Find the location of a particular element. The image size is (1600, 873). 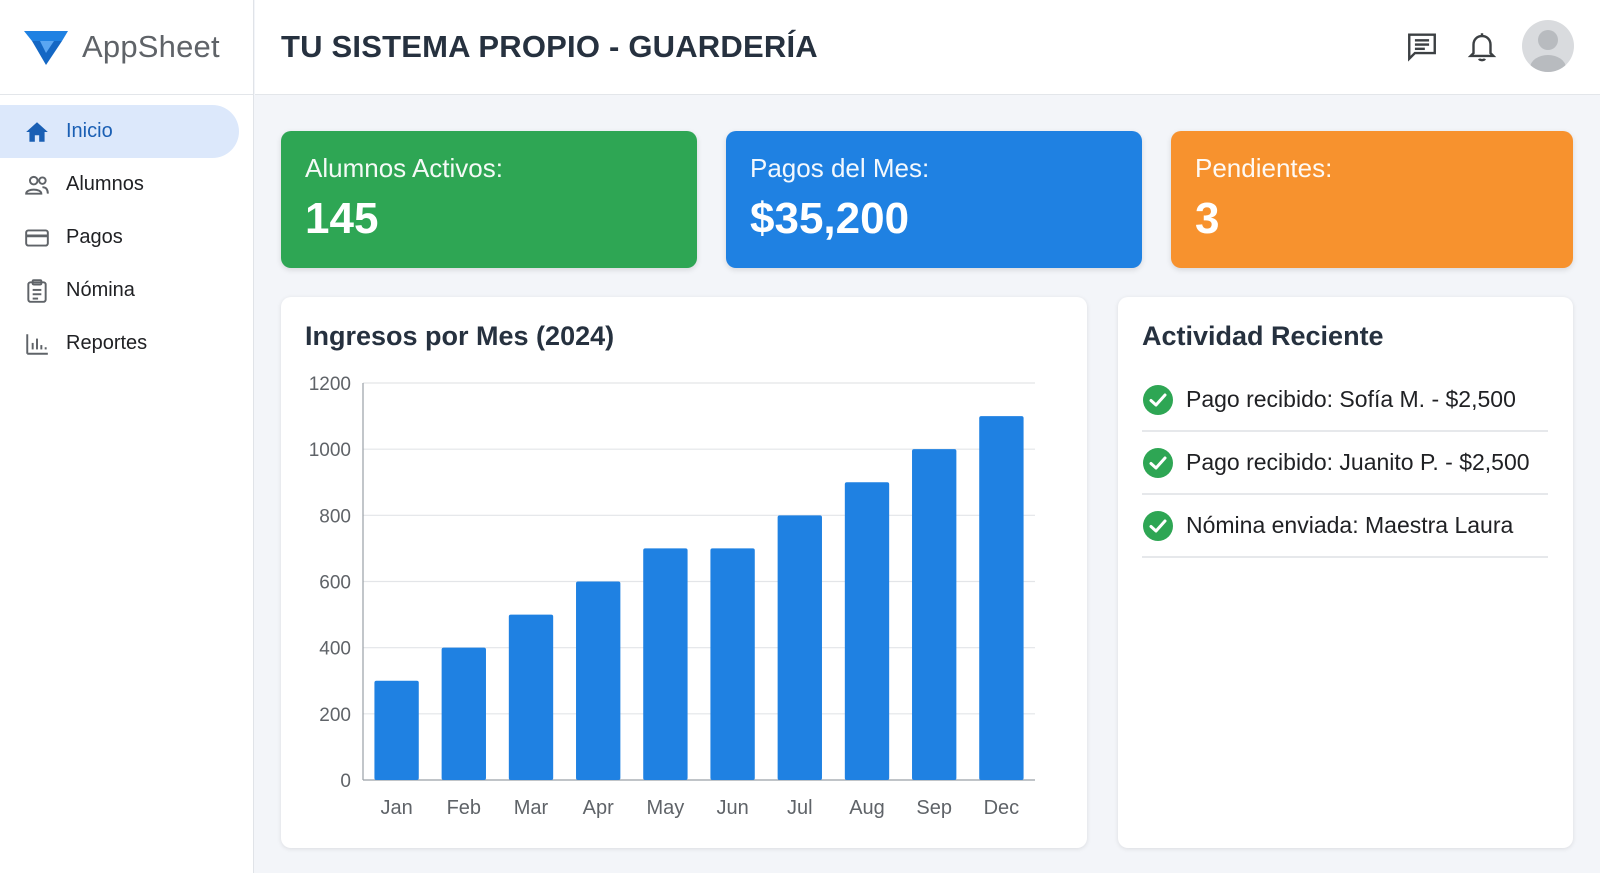

stat-value: $35,200 is located at coordinates (830, 218).